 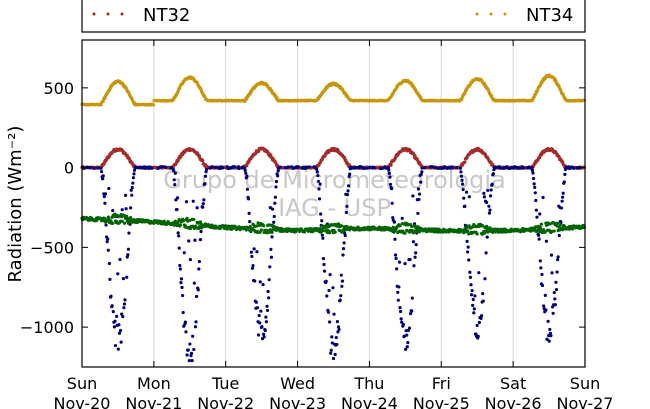 I want to click on y-tick-label: −1000, so click(x=47, y=327).